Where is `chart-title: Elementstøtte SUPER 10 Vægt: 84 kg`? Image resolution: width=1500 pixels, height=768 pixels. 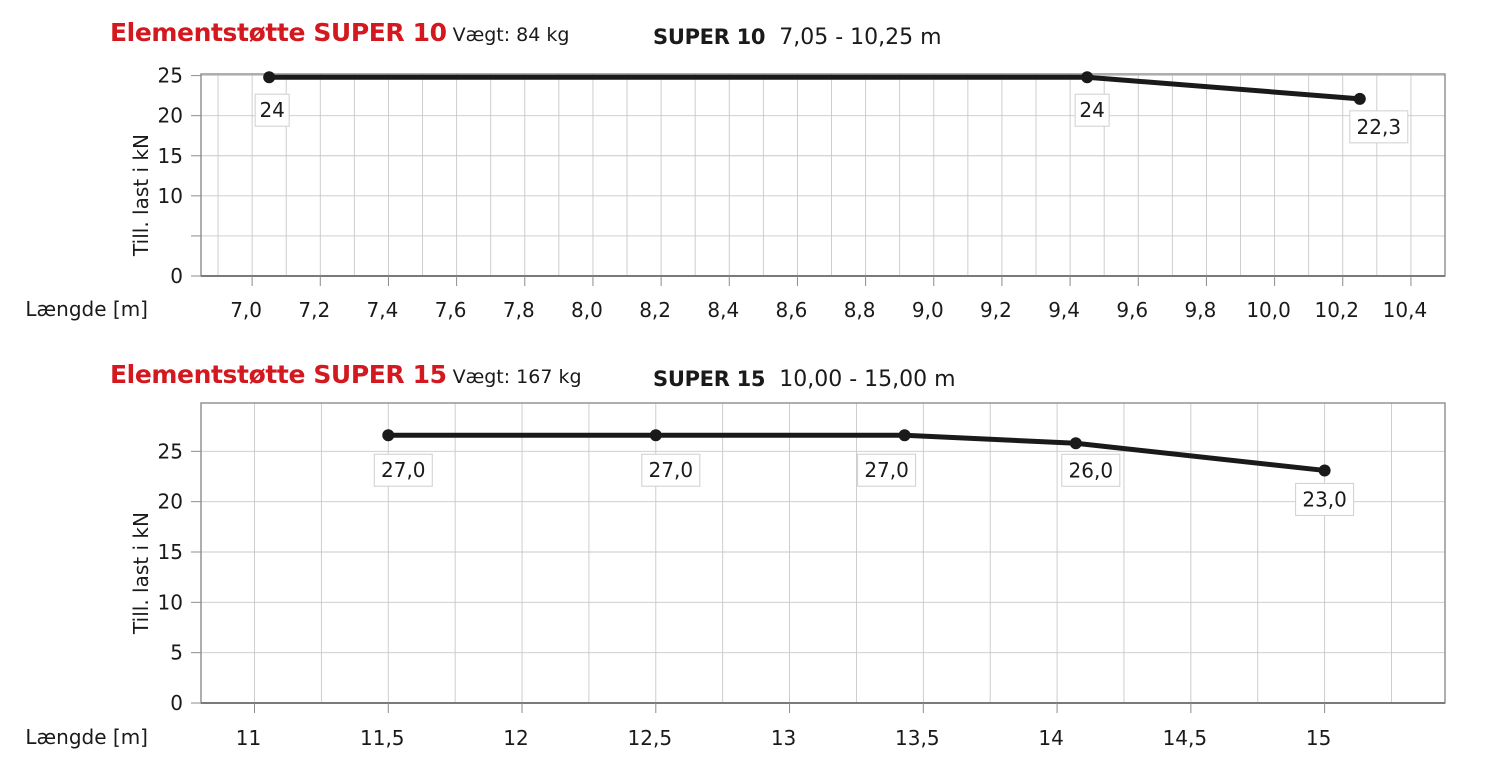 chart-title: Elementstøtte SUPER 10 Vægt: 84 kg is located at coordinates (339, 32).